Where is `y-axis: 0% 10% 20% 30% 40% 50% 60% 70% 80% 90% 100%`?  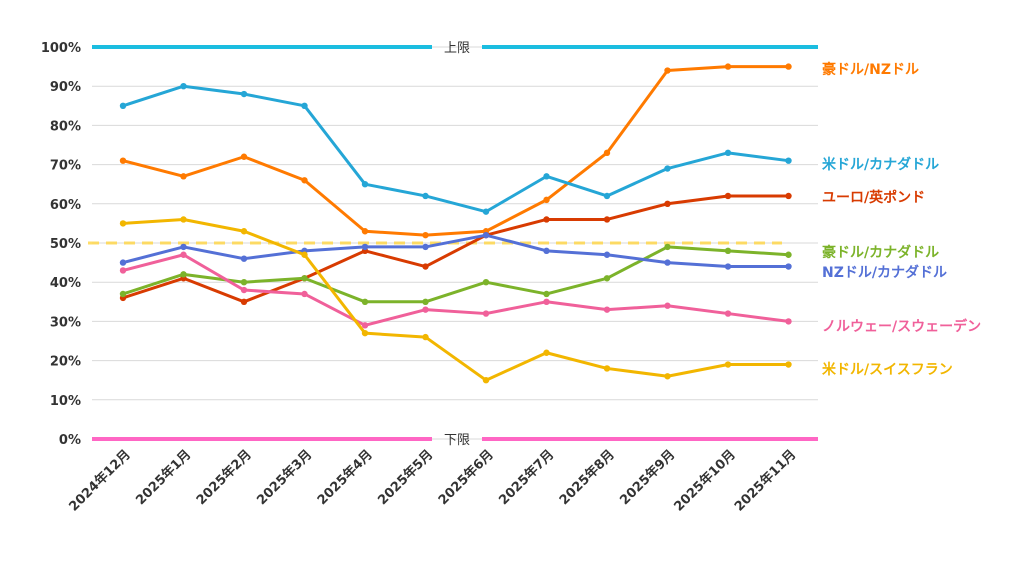
y-axis: 0% 10% 20% 30% 40% 50% 60% 70% 80% 90% 100% is located at coordinates (61, 244).